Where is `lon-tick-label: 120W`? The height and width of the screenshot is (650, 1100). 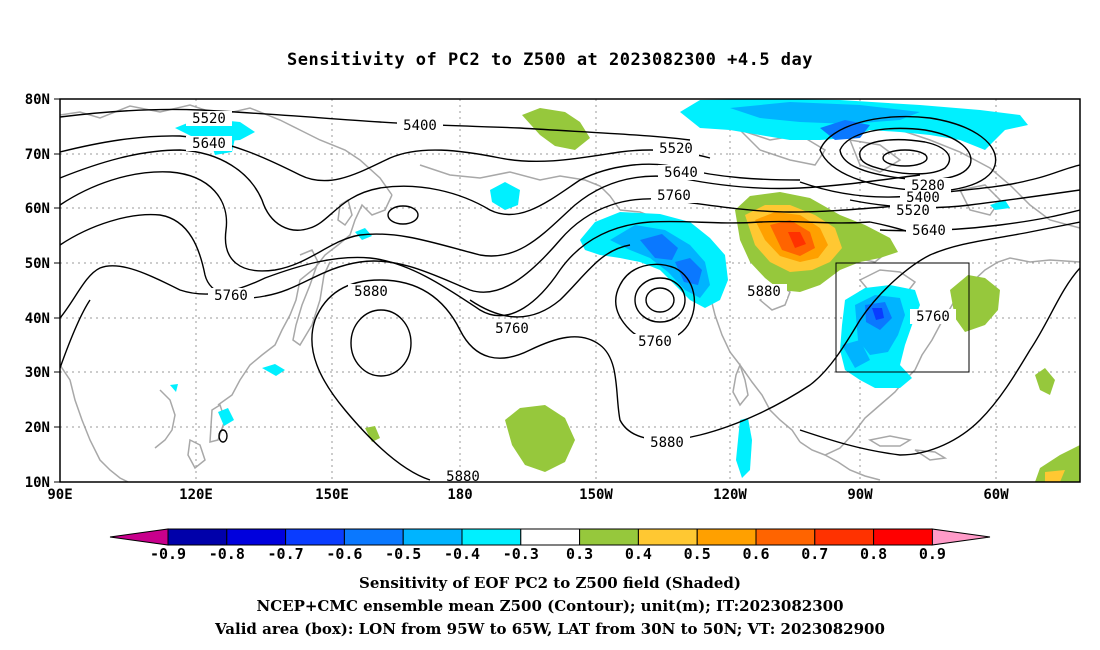
lon-tick-label: 120W is located at coordinates (730, 495).